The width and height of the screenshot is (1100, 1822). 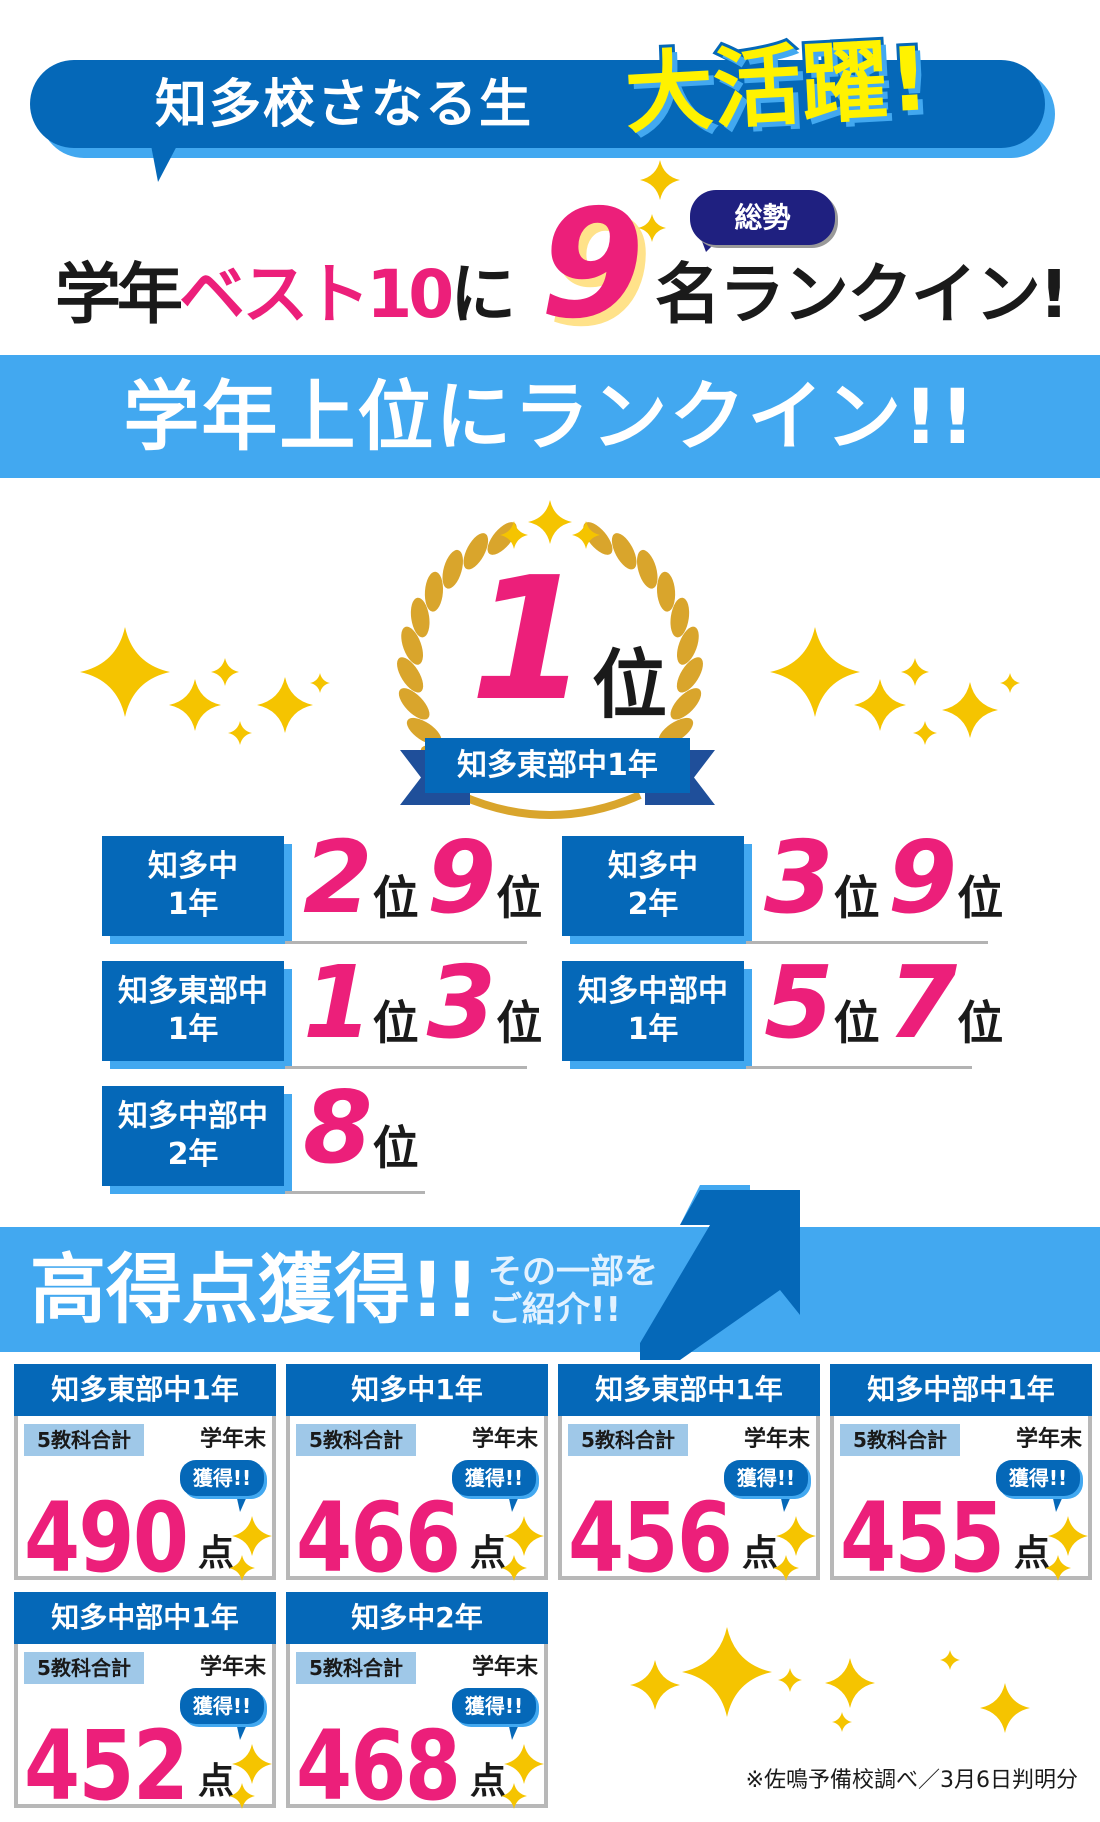 What do you see at coordinates (653, 1011) in the screenshot?
I see `rank-school-label: 知多中部中 1年` at bounding box center [653, 1011].